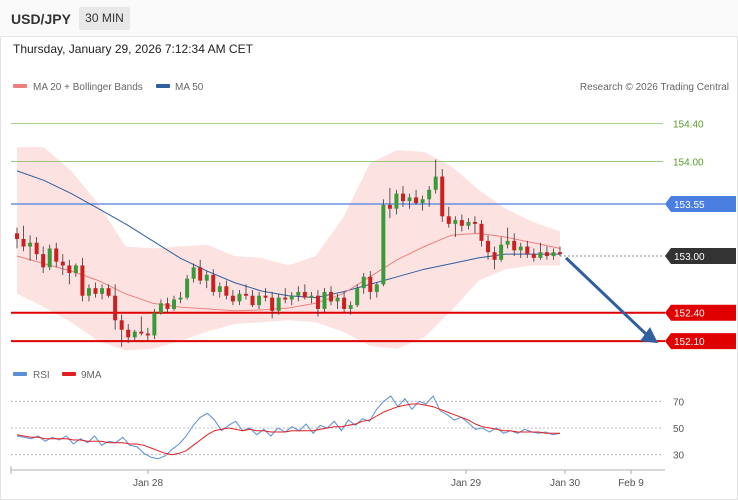 The image size is (738, 500). What do you see at coordinates (20, 86) in the screenshot?
I see `ma20-legend-swatch` at bounding box center [20, 86].